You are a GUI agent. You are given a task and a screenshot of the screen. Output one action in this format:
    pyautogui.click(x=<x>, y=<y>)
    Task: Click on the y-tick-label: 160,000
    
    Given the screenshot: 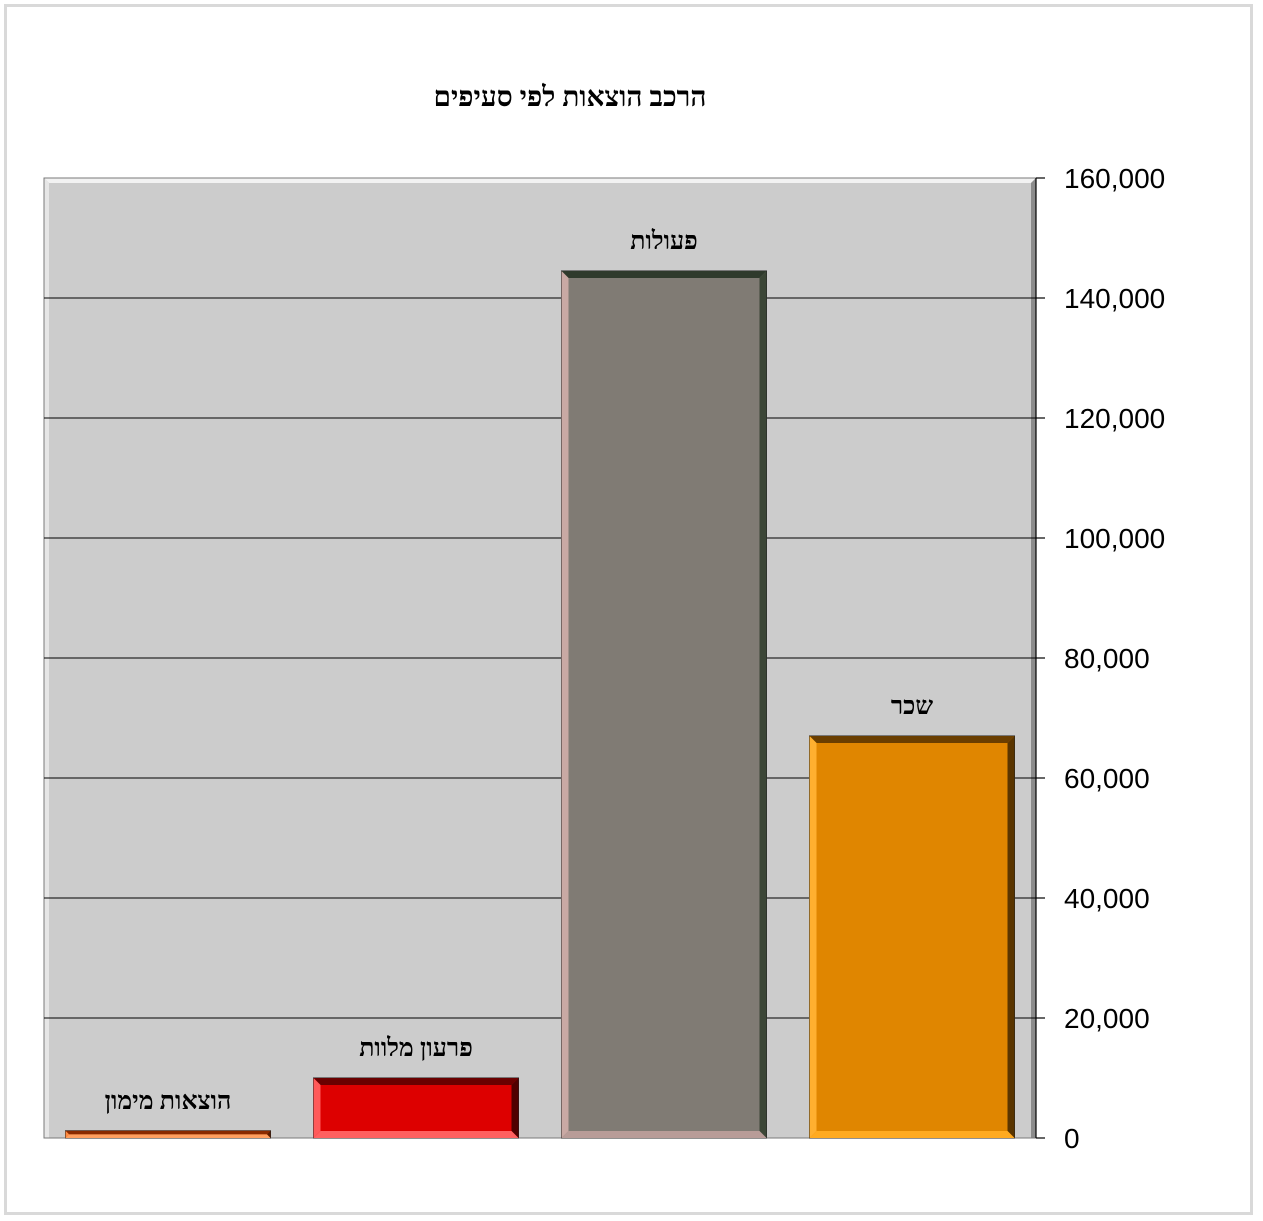 What is the action you would take?
    pyautogui.click(x=1114, y=178)
    